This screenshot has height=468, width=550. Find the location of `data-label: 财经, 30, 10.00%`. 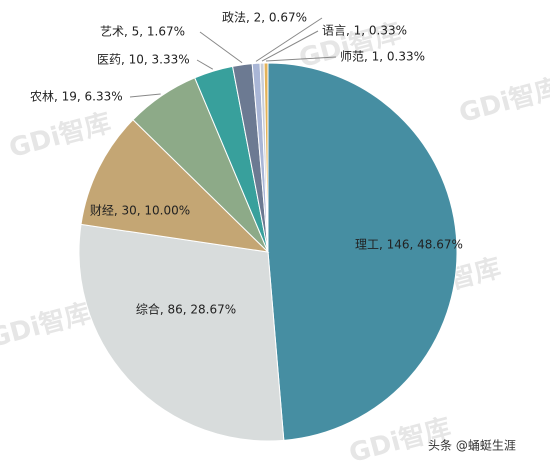

data-label: 财经, 30, 10.00% is located at coordinates (140, 211).